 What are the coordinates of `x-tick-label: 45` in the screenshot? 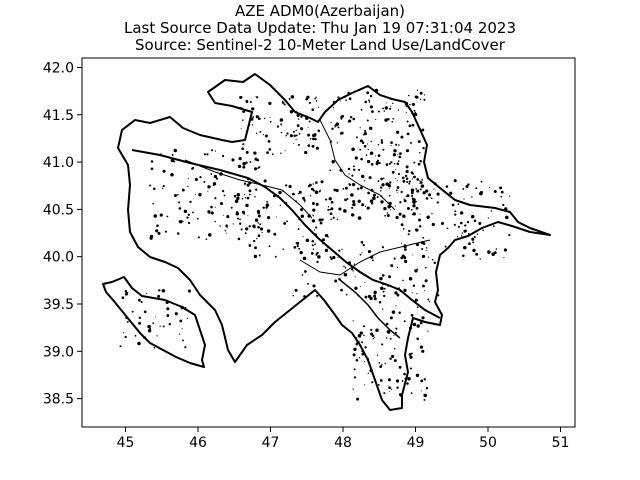 It's located at (126, 443).